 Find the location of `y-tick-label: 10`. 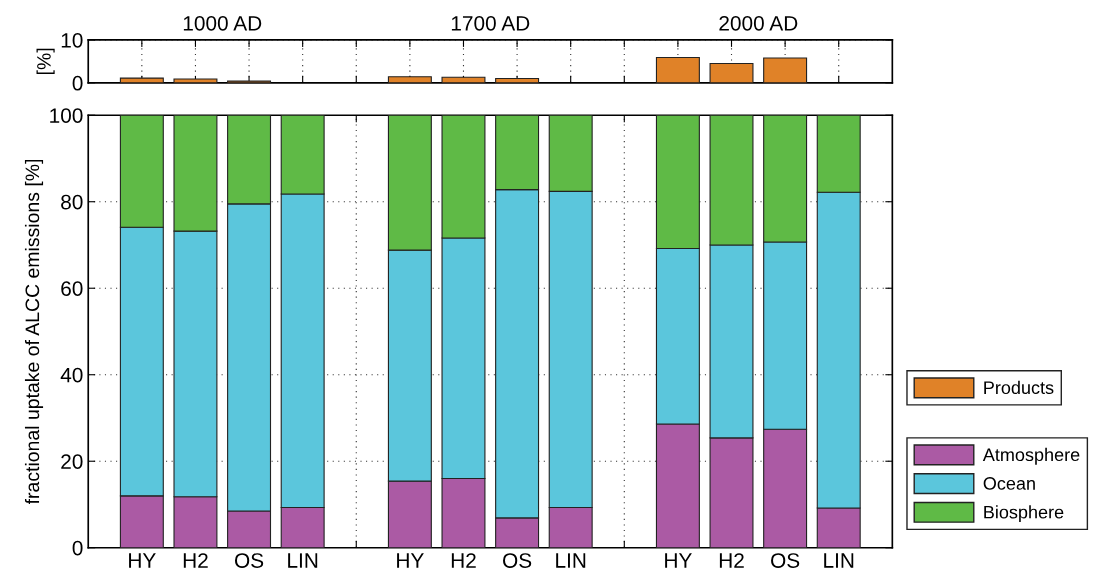

y-tick-label: 10 is located at coordinates (72, 40).